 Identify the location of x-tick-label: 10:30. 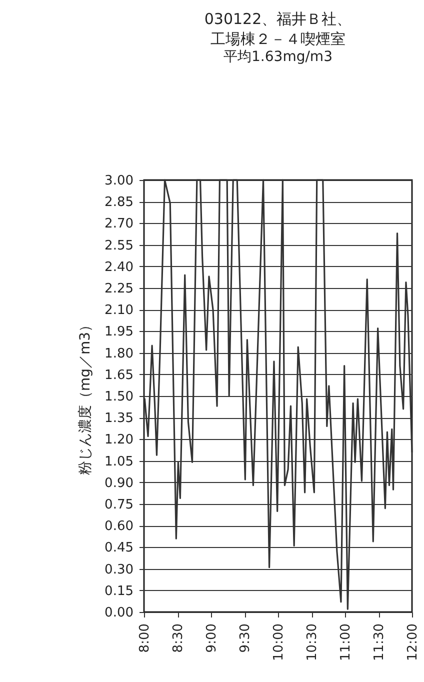
(312, 642).